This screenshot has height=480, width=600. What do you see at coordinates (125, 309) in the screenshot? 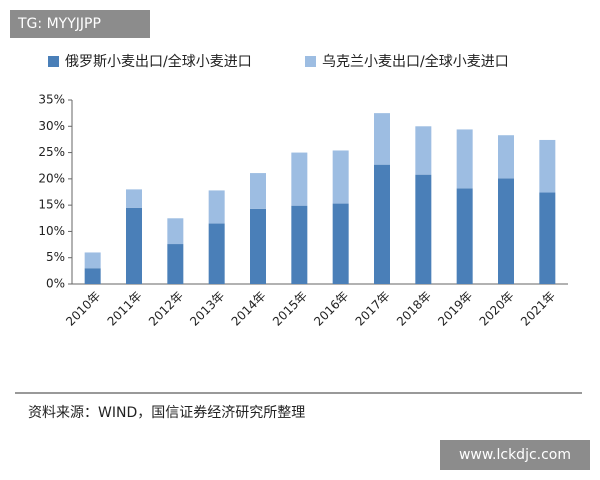
I see `x-tick-label: 2011年` at bounding box center [125, 309].